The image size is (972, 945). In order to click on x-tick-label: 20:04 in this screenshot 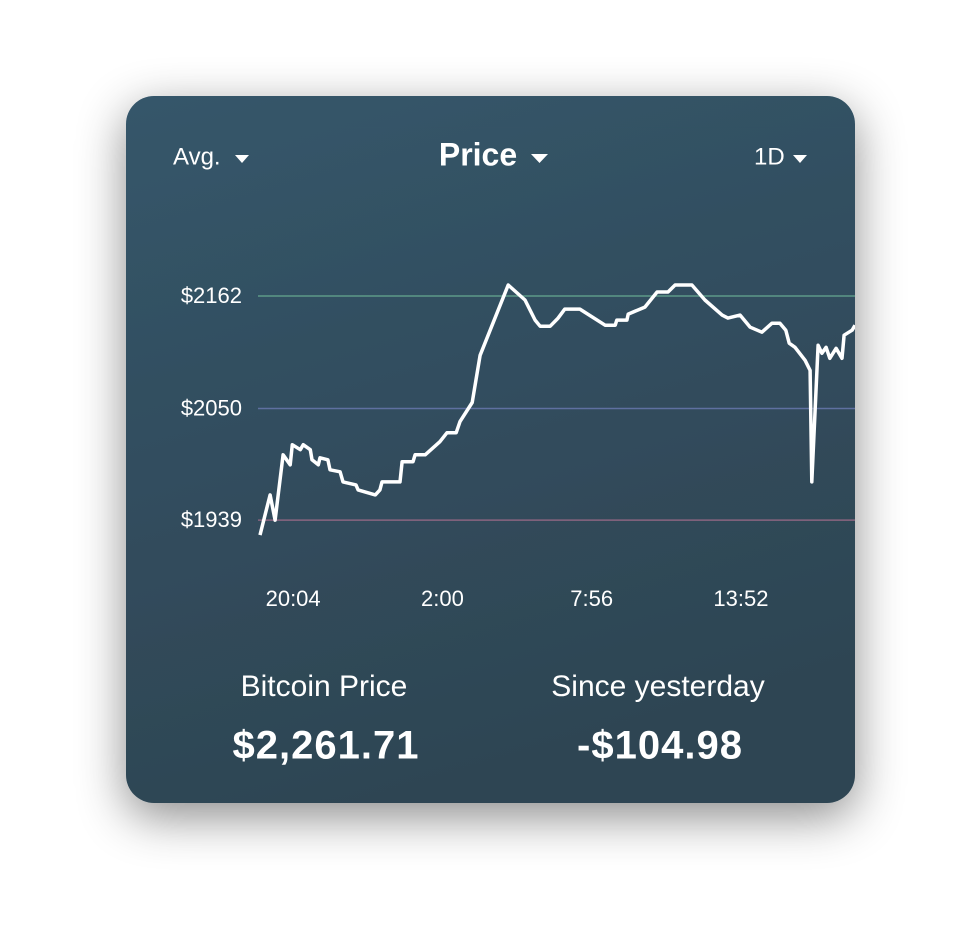, I will do `click(293, 598)`.